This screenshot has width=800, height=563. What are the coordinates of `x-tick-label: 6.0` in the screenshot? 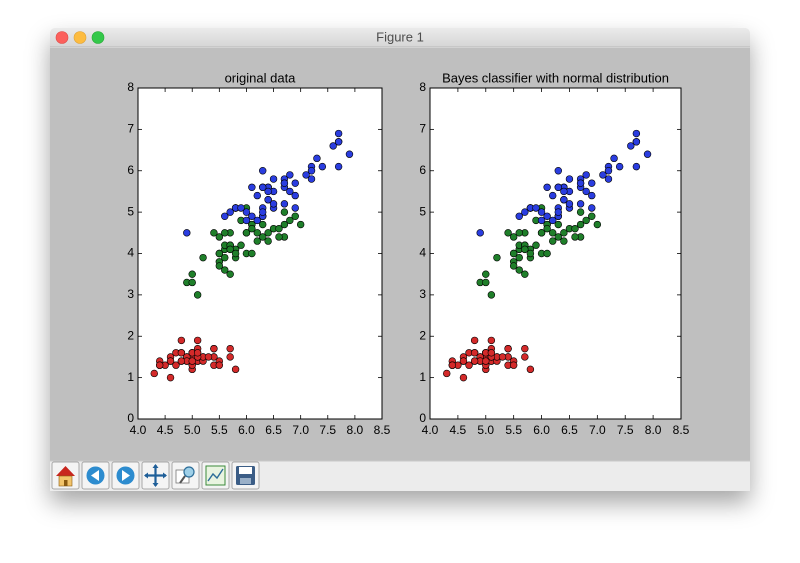 It's located at (541, 430).